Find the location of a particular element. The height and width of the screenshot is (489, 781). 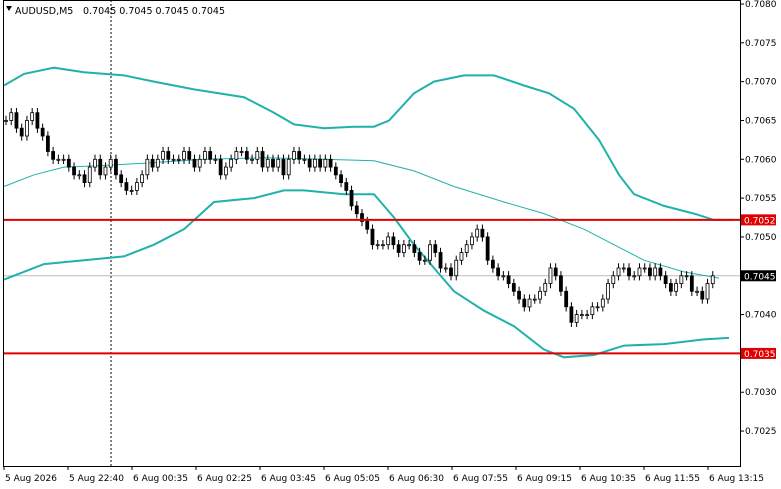

support-price-tag: 0.7035 is located at coordinates (758, 353).